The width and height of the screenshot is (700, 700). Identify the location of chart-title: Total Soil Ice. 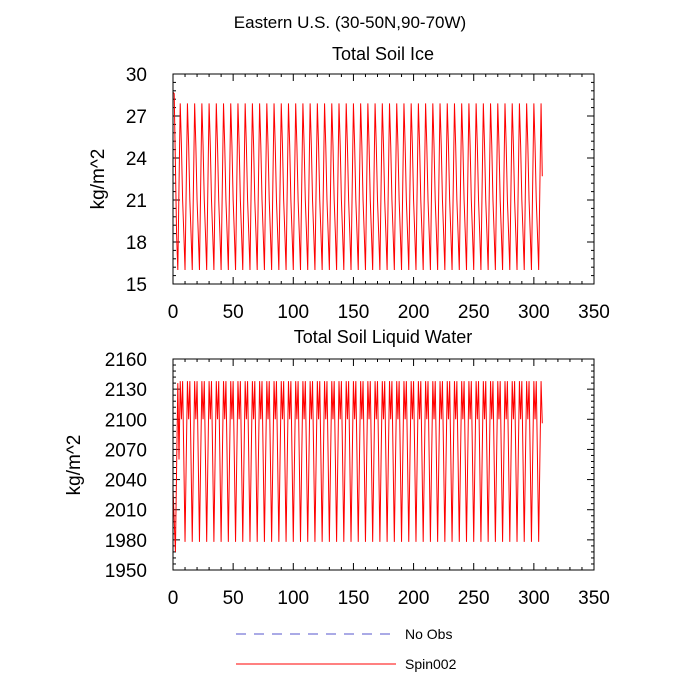
(383, 54).